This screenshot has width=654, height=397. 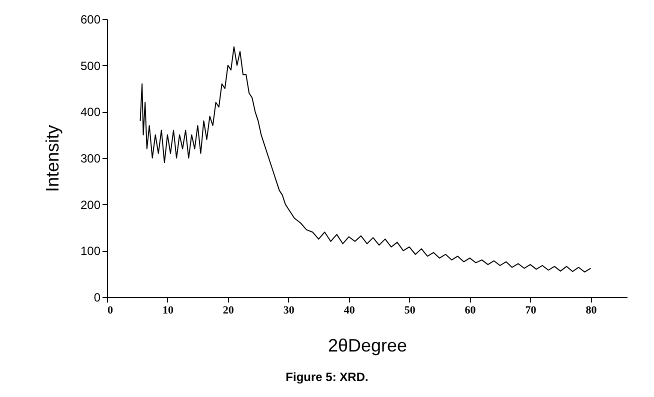 I want to click on x-tick-label: 70, so click(x=531, y=310).